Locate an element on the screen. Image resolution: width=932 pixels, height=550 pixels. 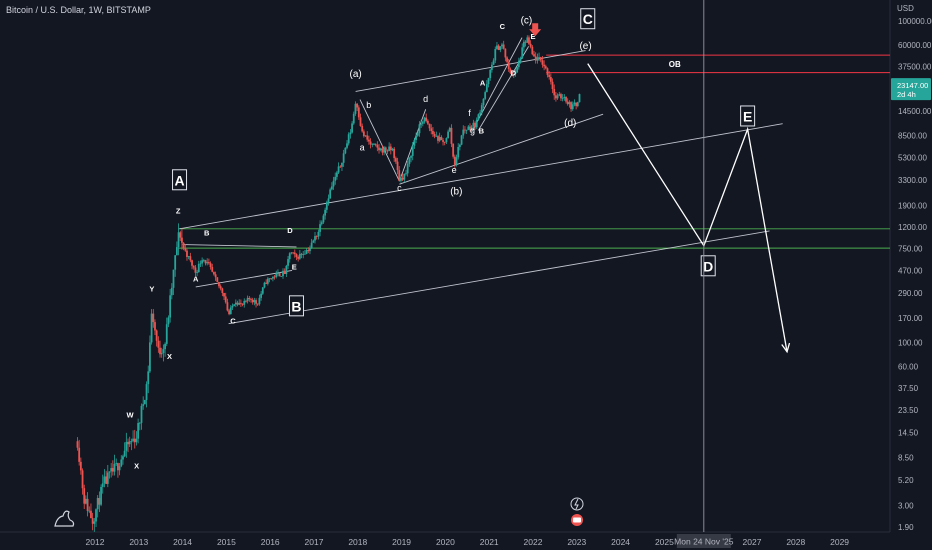
chart-title: Bitcoin / U.S. Dollar, 1W, BITSTAMP is located at coordinates (78, 10).